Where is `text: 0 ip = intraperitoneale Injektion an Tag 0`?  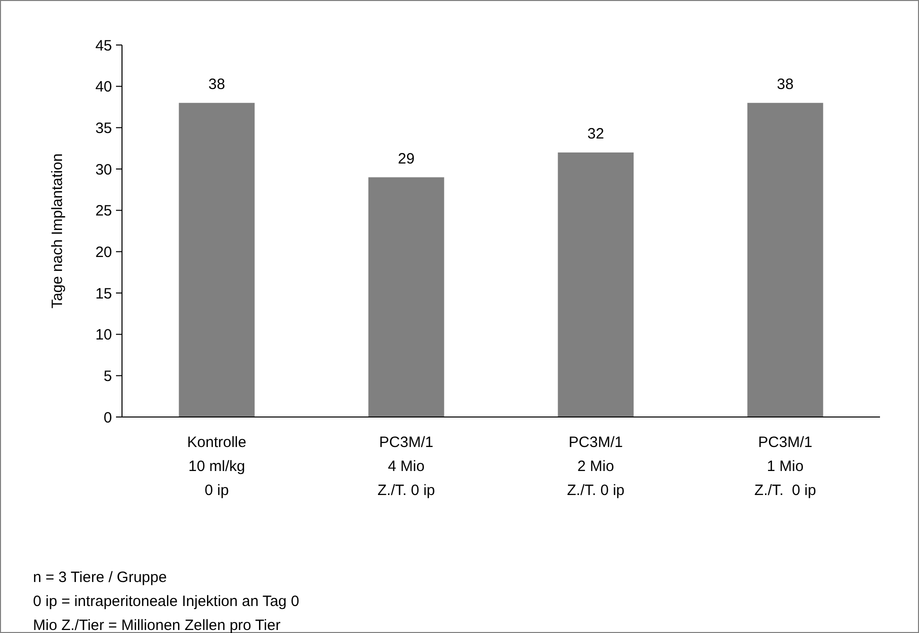 text: 0 ip = intraperitoneale Injektion an Tag 0 is located at coordinates (166, 601).